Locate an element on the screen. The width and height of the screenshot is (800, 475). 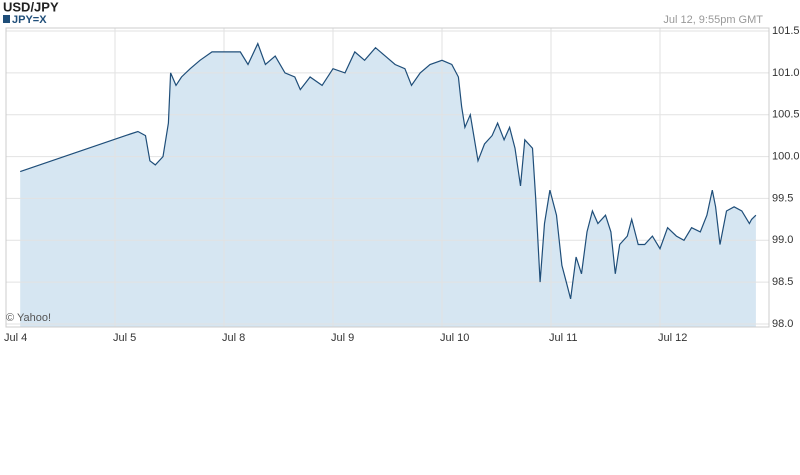
credit: © Yahoo! is located at coordinates (28, 318).